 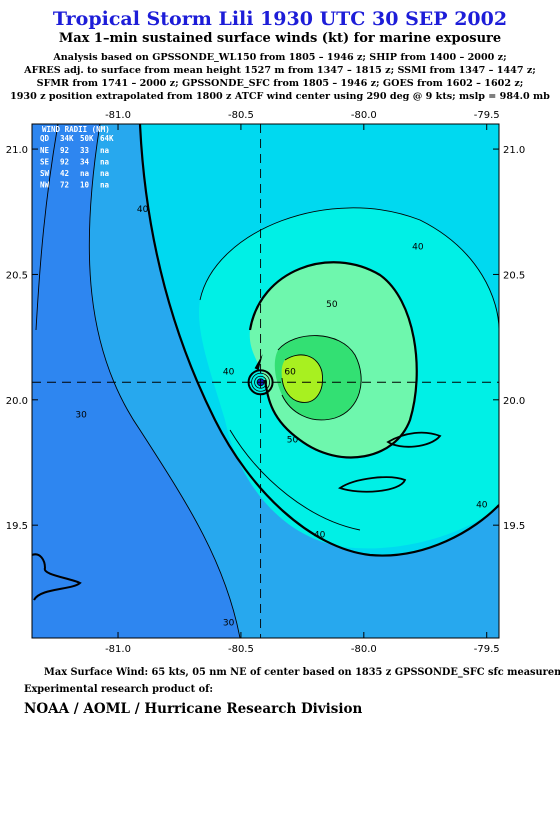 What do you see at coordinates (320, 536) in the screenshot?
I see `contour-label-4: 40` at bounding box center [320, 536].